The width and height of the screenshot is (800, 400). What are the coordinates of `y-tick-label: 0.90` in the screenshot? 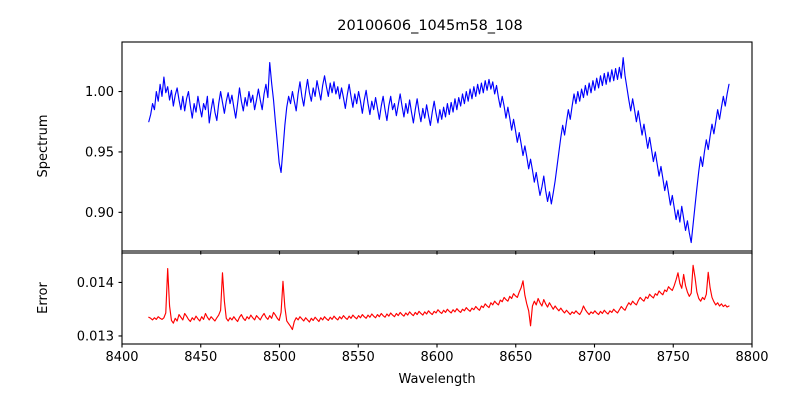 It's located at (99, 213).